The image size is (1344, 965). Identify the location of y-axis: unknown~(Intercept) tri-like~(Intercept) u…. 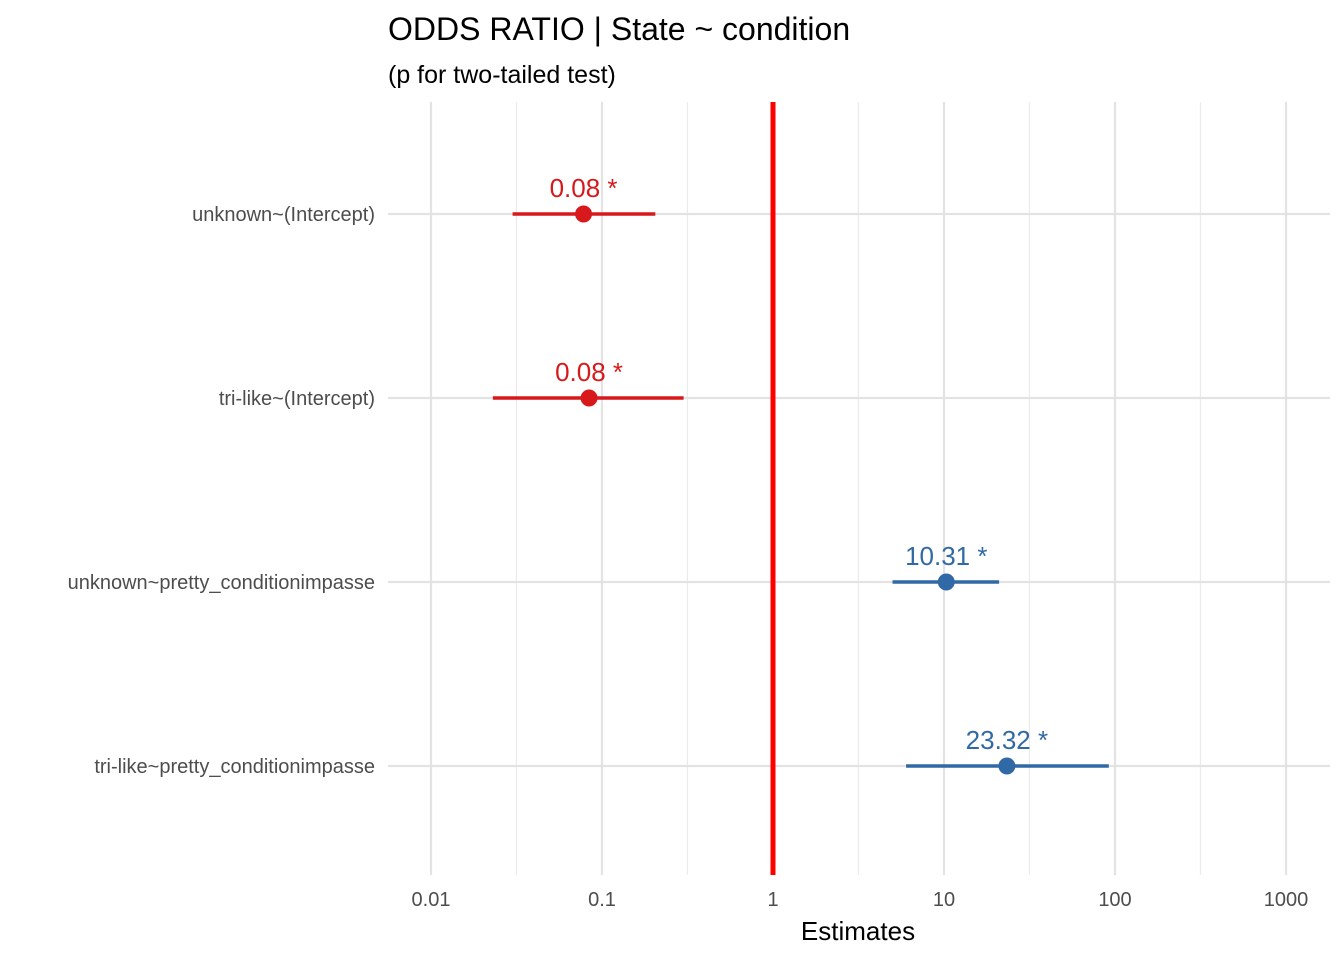
(221, 491).